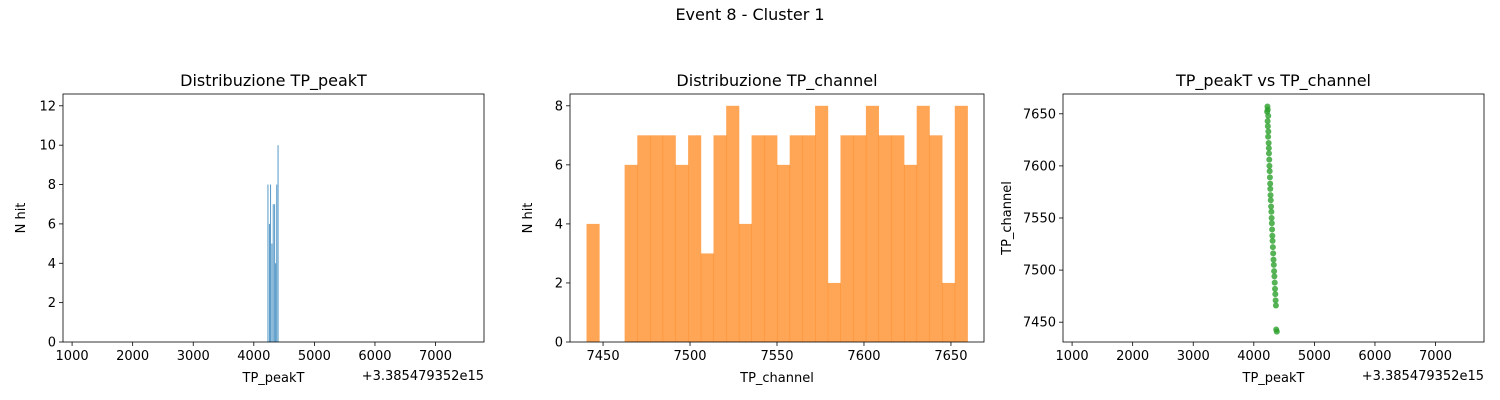  I want to click on scatter-title: TP_peakT vs TP_channel, so click(1273, 81).